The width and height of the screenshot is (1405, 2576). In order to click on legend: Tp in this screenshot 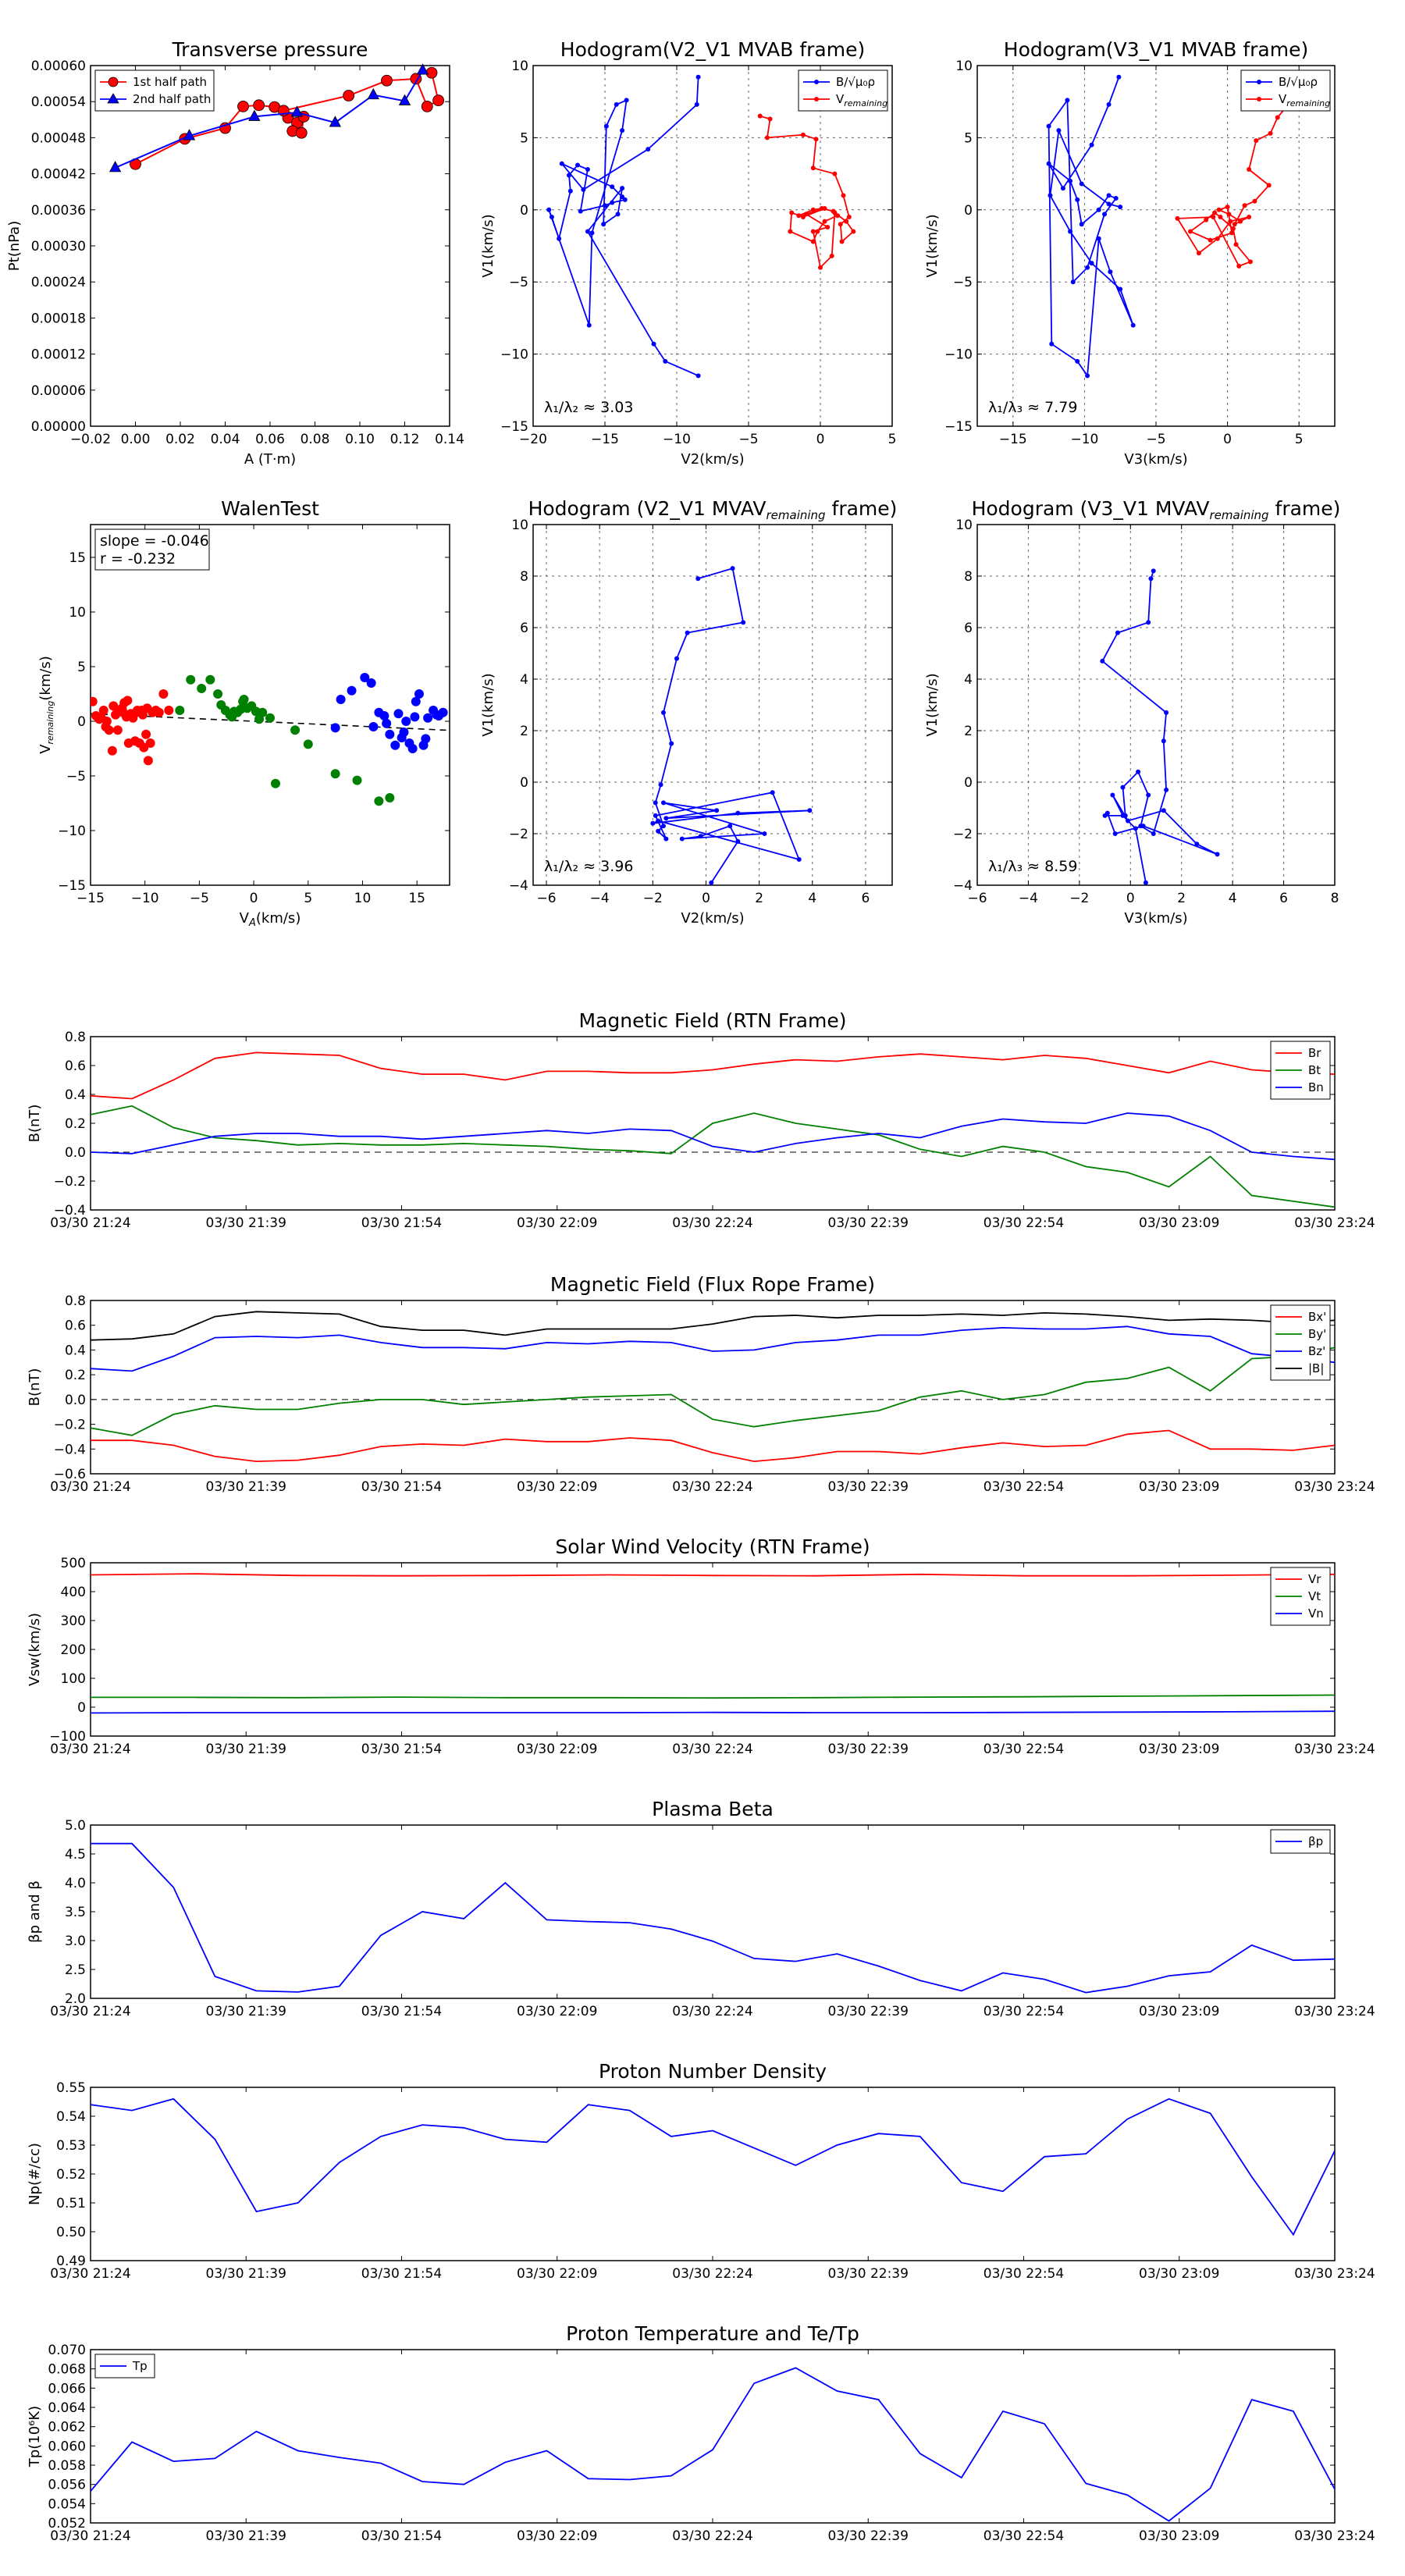, I will do `click(125, 2366)`.